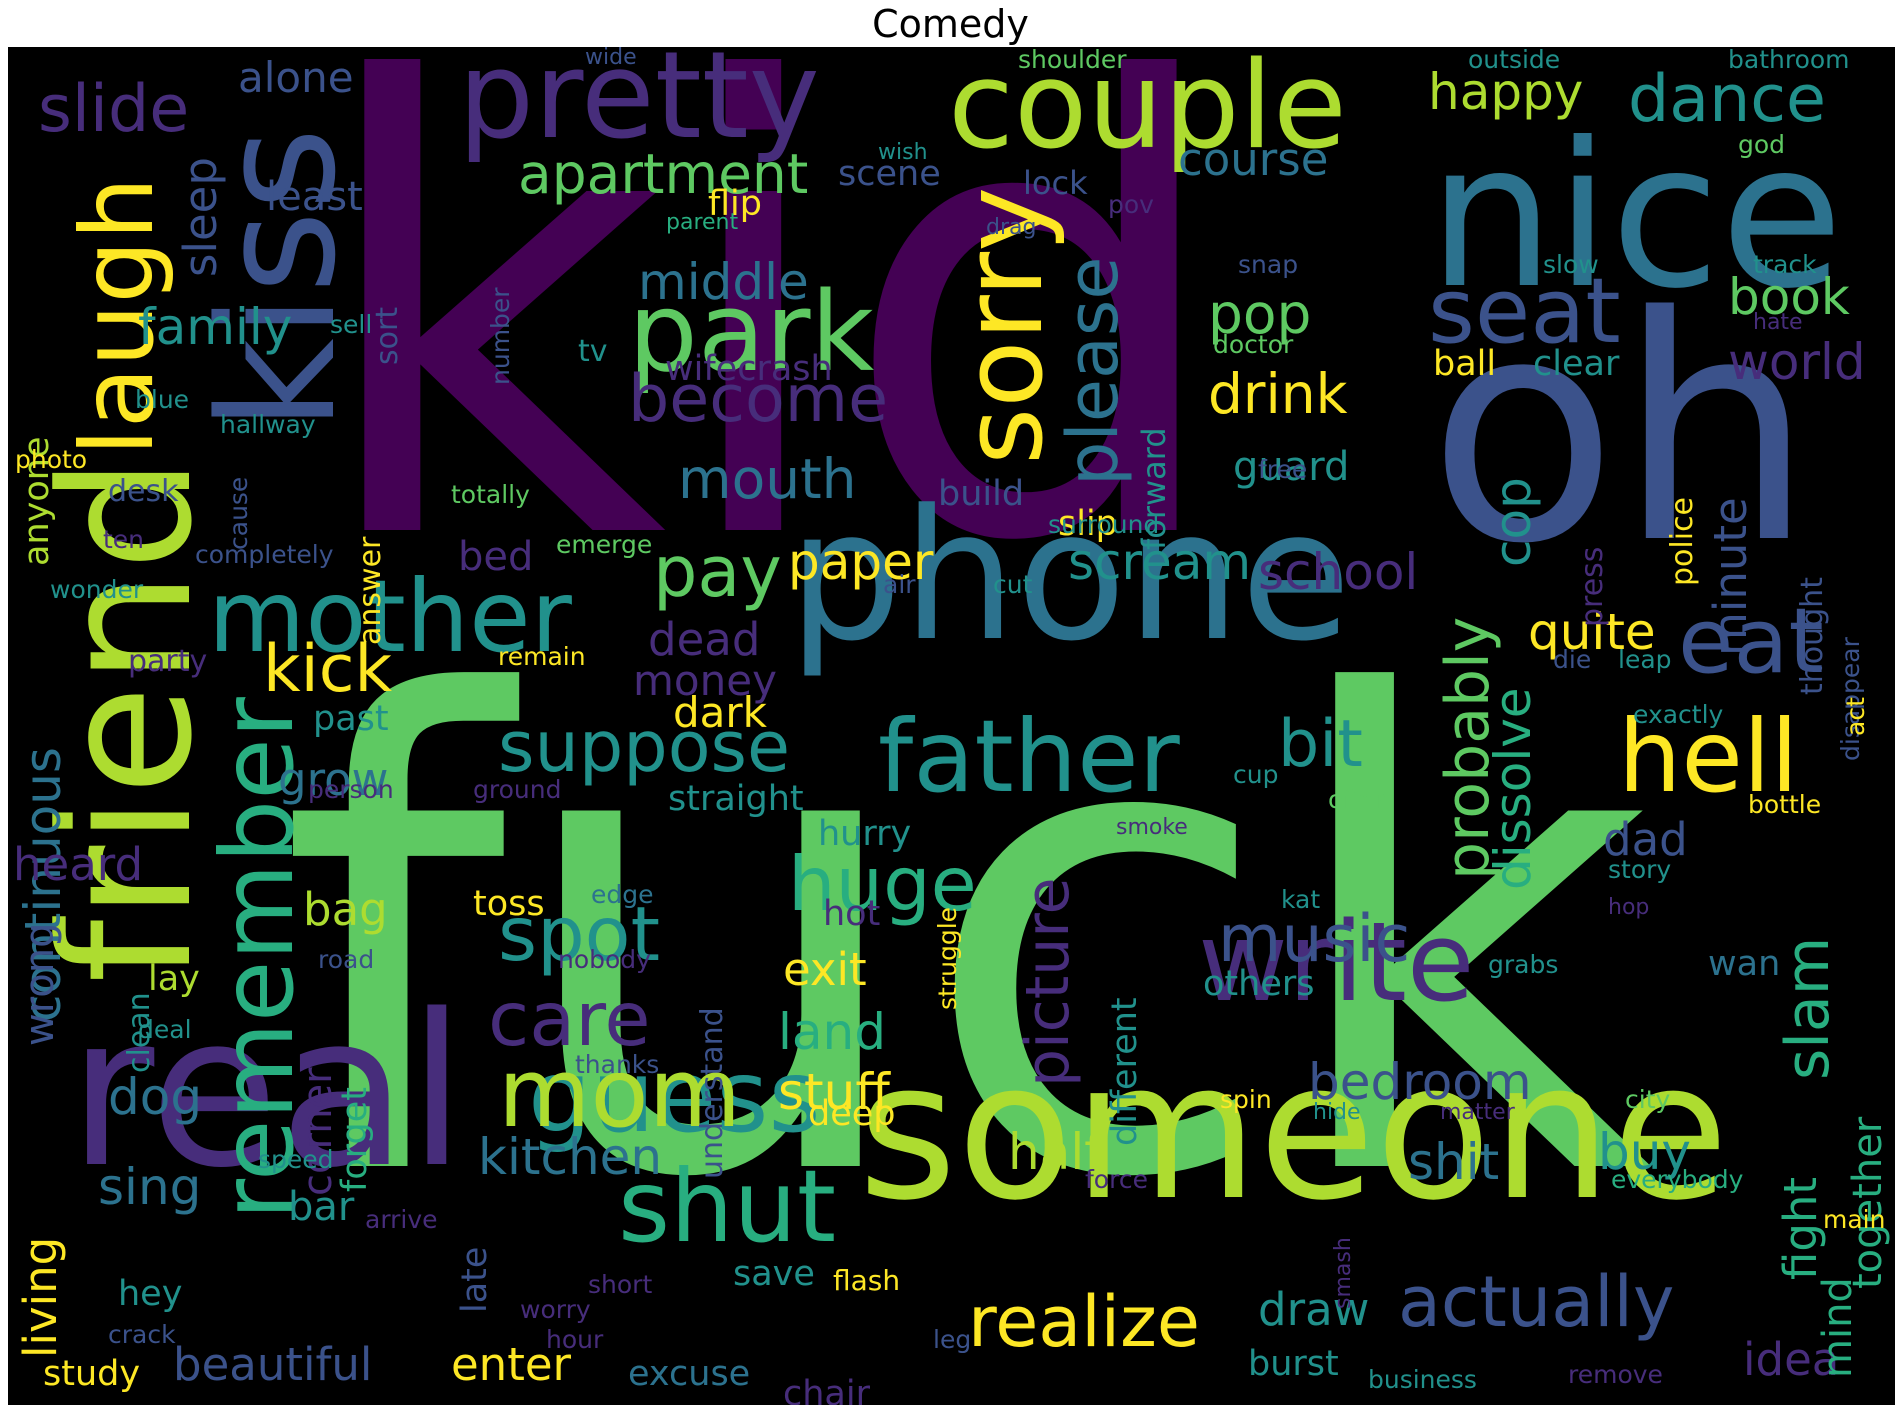 This screenshot has width=1901, height=1413. Describe the element at coordinates (78, 864) in the screenshot. I see `word-heard: heard` at that location.